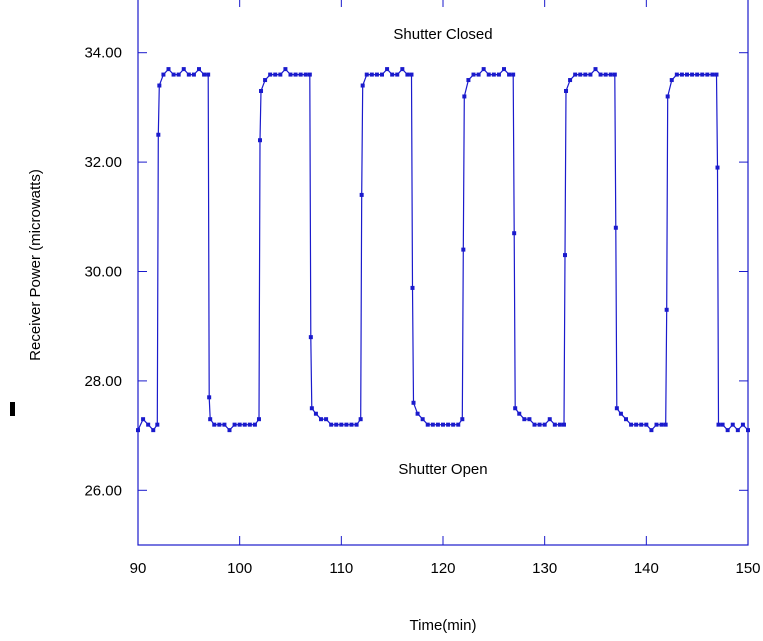  What do you see at coordinates (103, 53) in the screenshot?
I see `y-tick-label: 34.00` at bounding box center [103, 53].